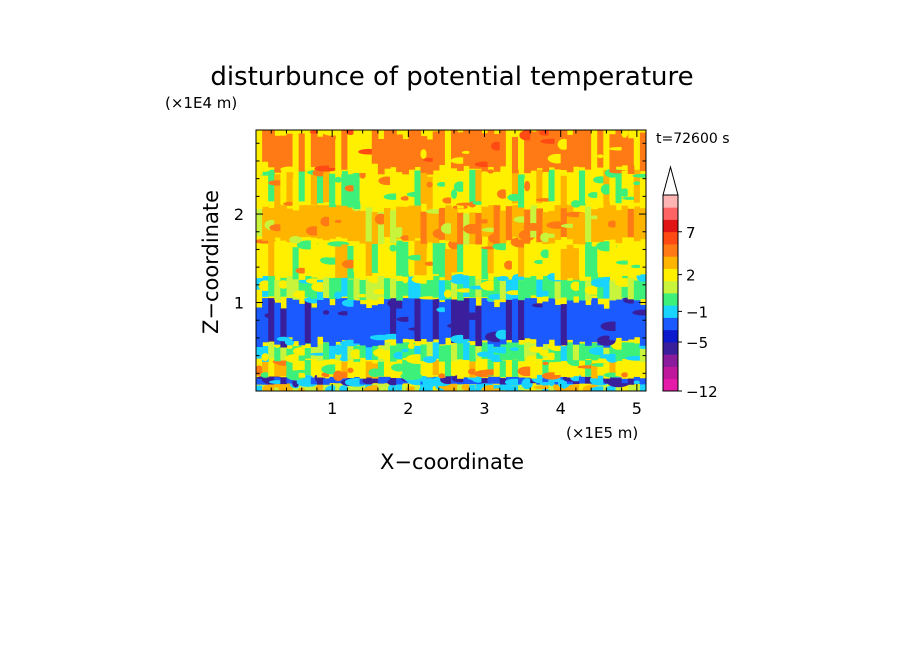  Describe the element at coordinates (408, 408) in the screenshot. I see `x-tick-label: 2` at that location.